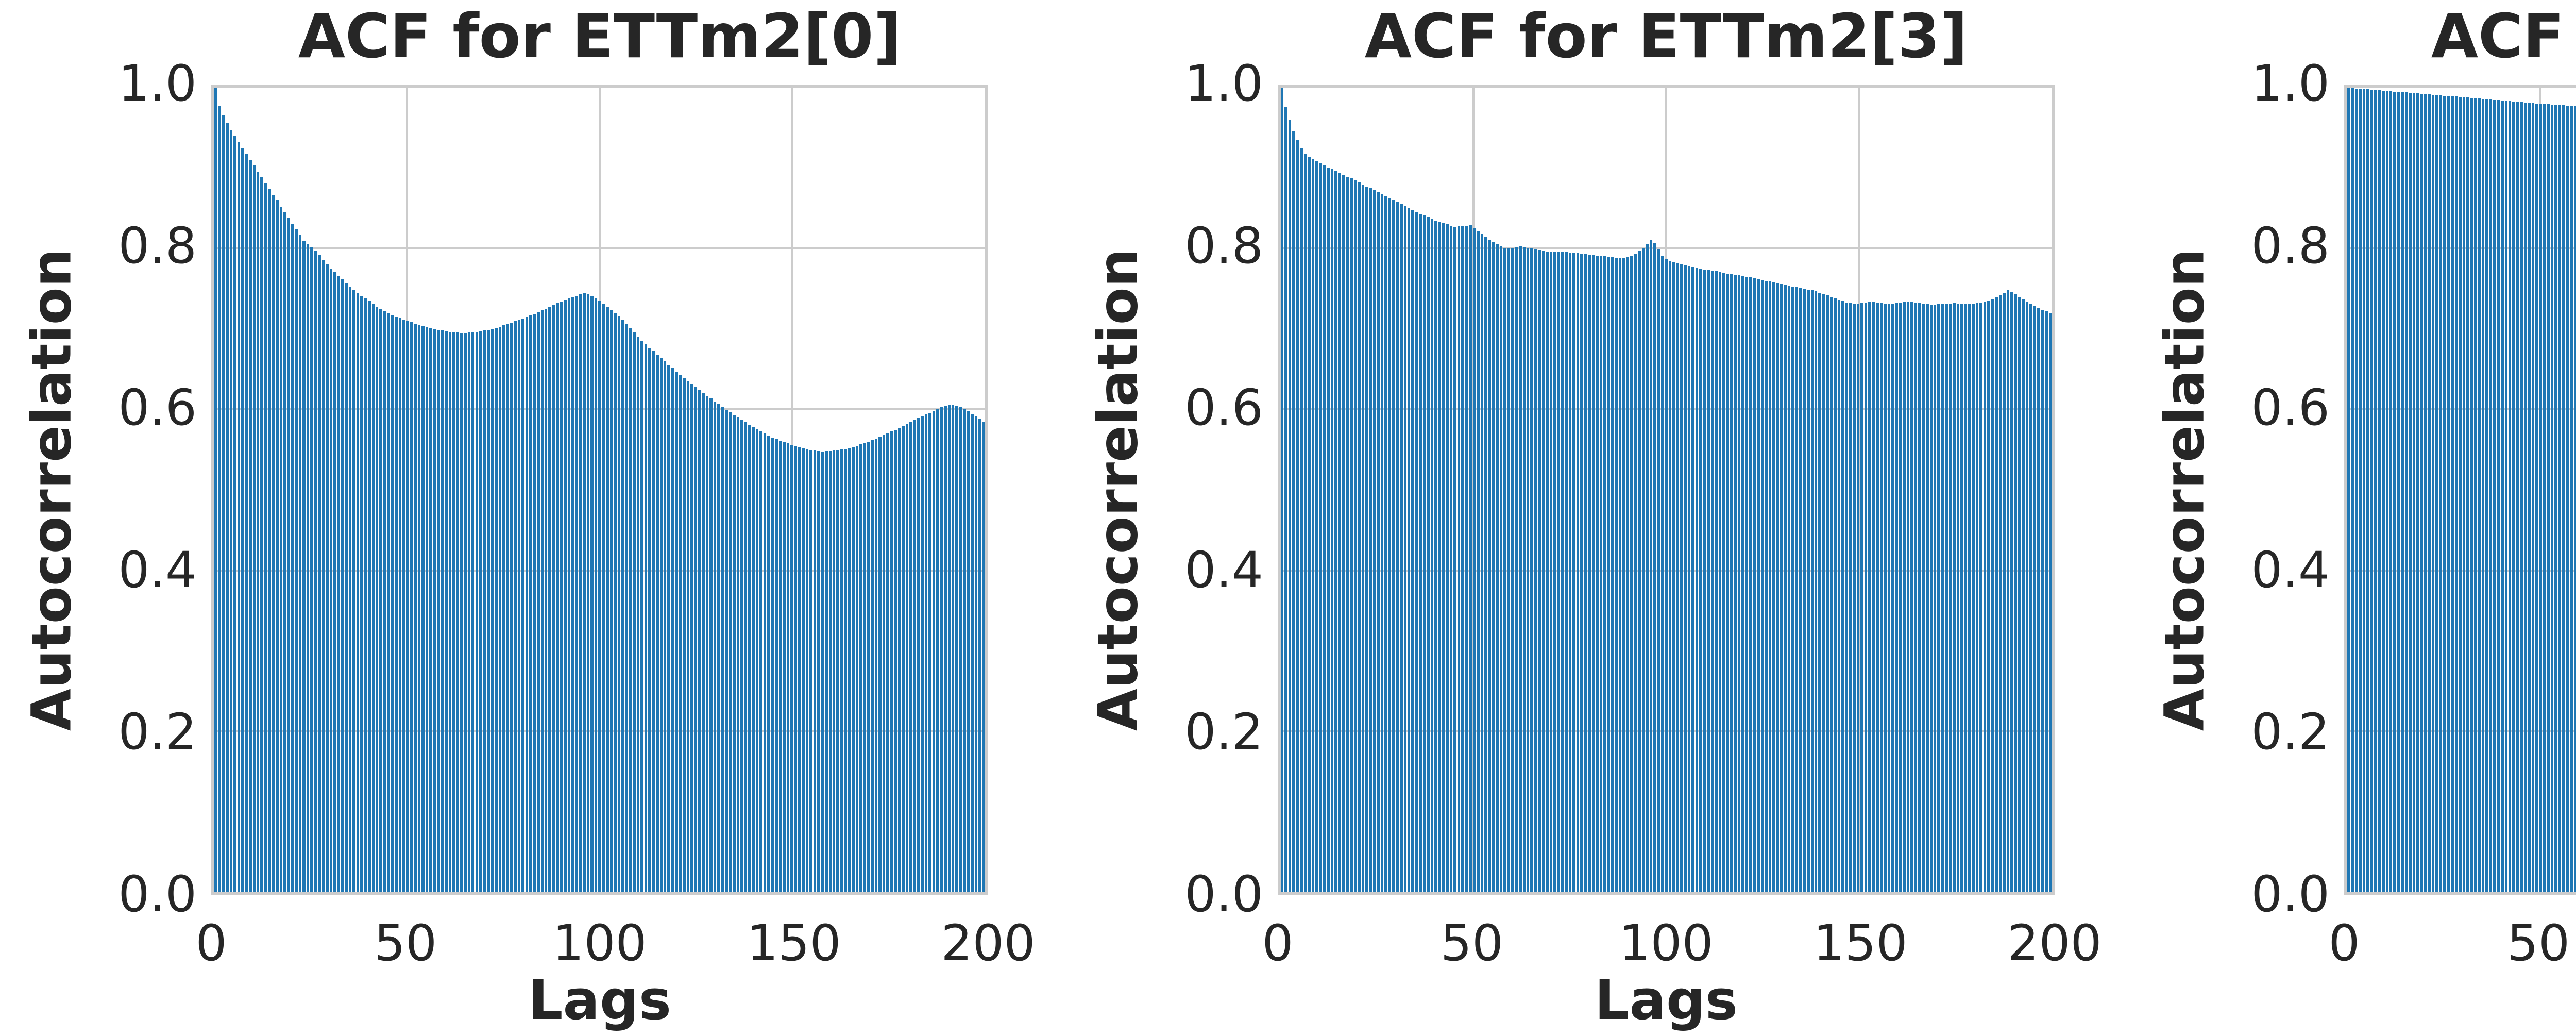 The width and height of the screenshot is (2576, 1036). What do you see at coordinates (2461, 409) in the screenshot?
I see `horizontal-gridline` at bounding box center [2461, 409].